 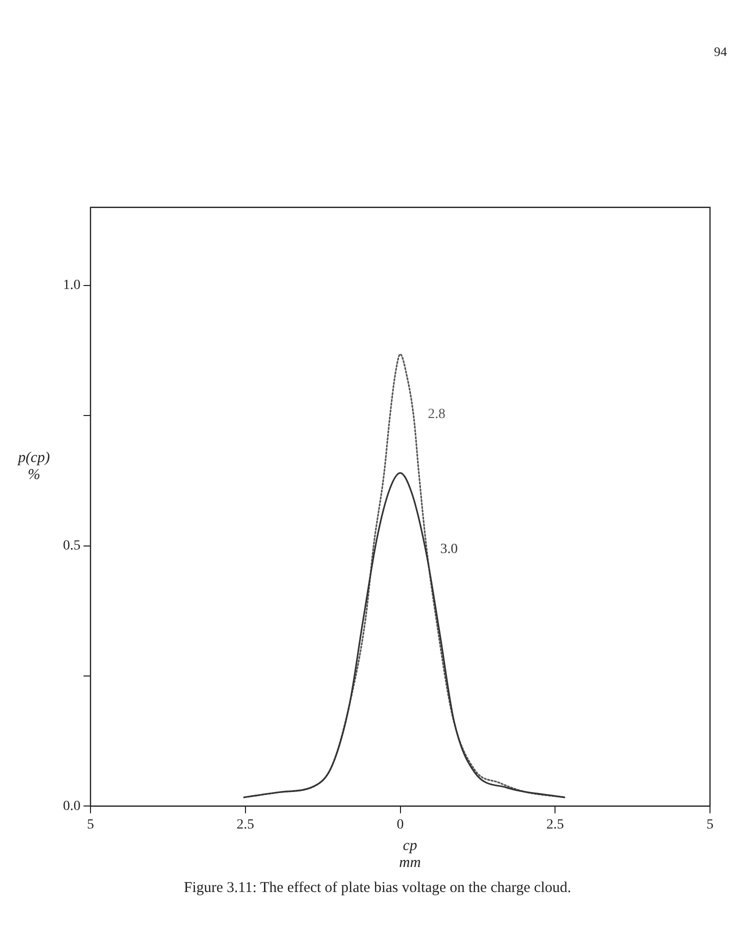 What do you see at coordinates (71, 546) in the screenshot?
I see `y-tick-label: 0.5` at bounding box center [71, 546].